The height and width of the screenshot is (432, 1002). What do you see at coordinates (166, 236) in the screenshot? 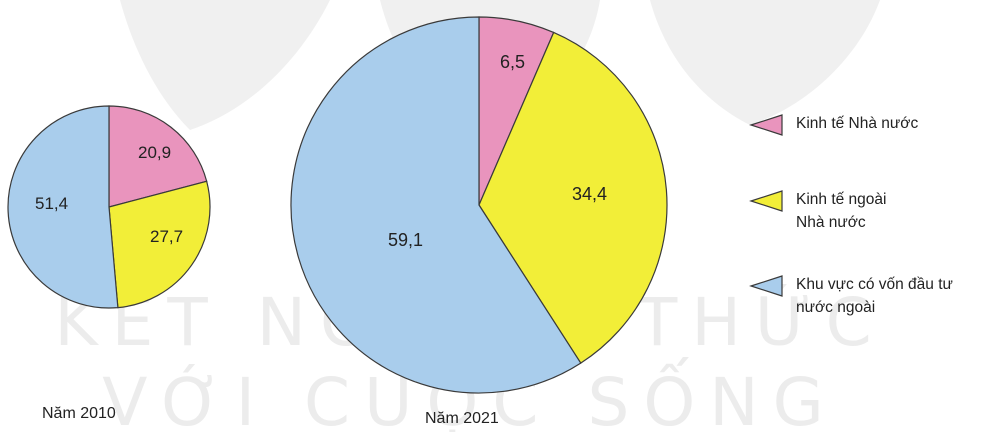
I see `pie-2010-value-label-non-state: 27,7` at bounding box center [166, 236].